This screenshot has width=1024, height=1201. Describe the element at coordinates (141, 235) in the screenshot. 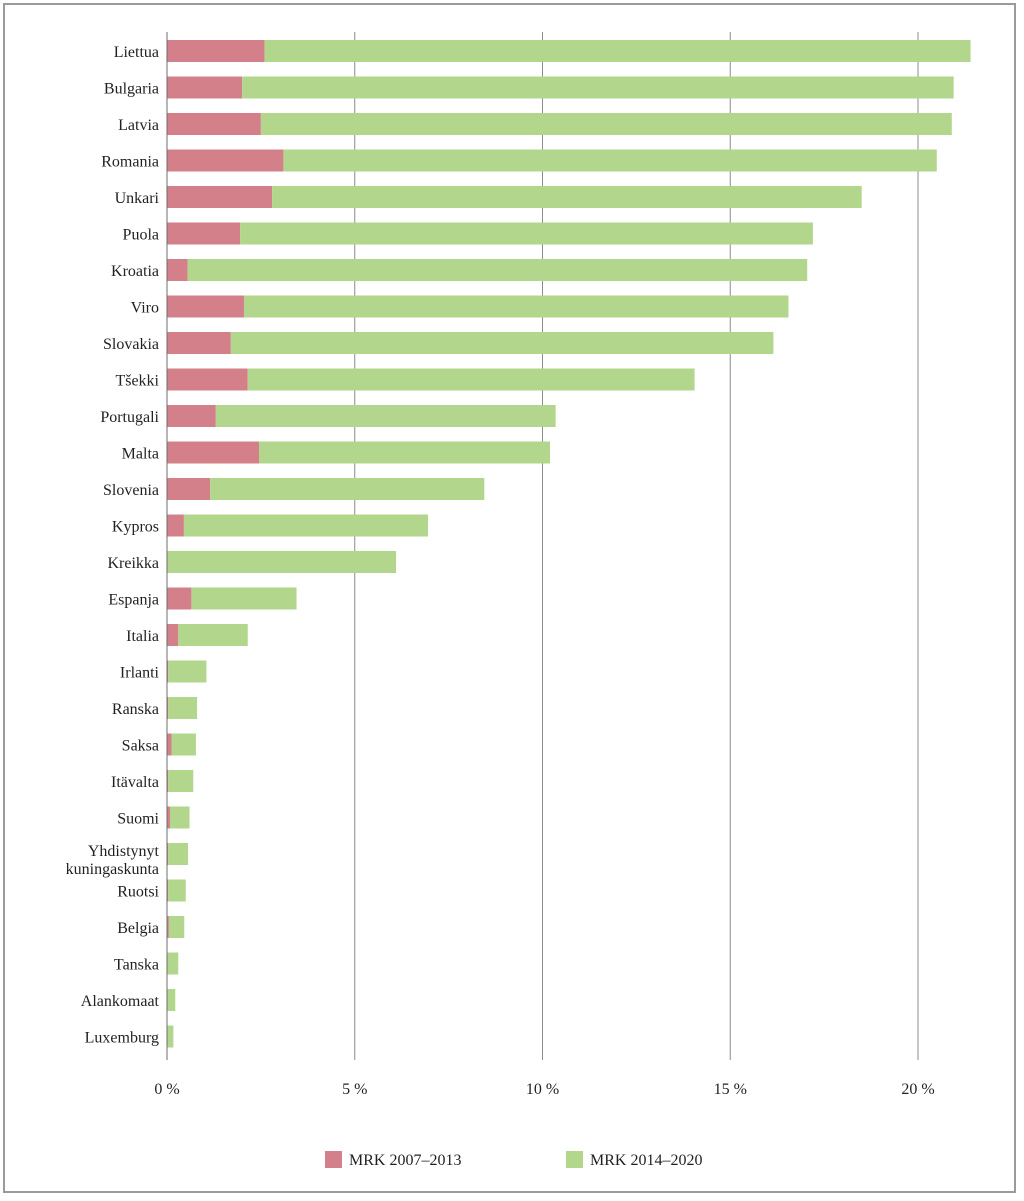

I see `category-label: Puola` at that location.